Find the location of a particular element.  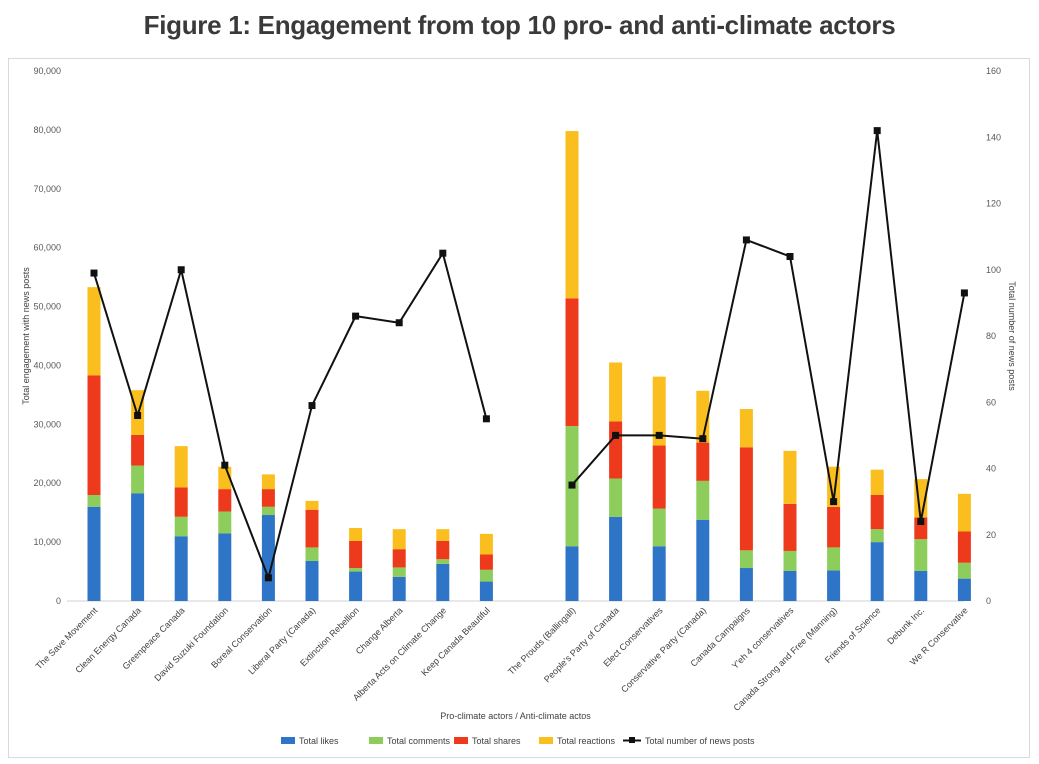

legend-label: Total shares is located at coordinates (496, 741).